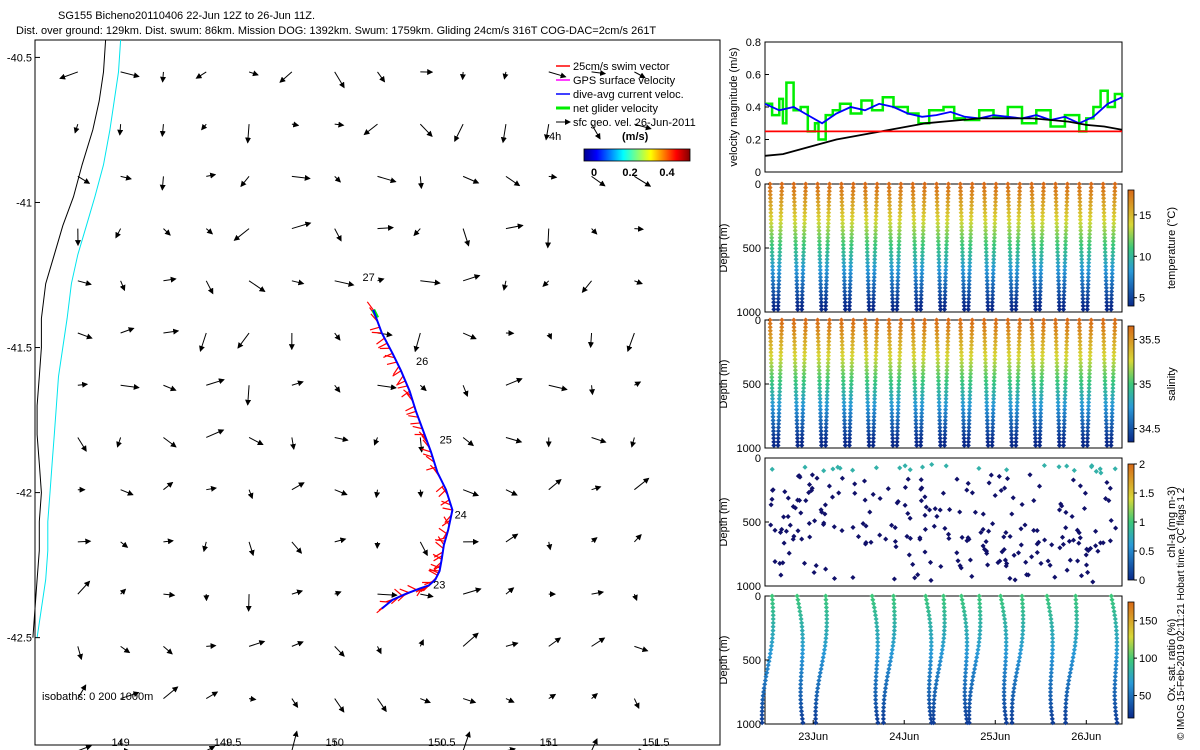 The width and height of the screenshot is (1200, 750). I want to click on colorbar-tick-label: 35, so click(1145, 385).